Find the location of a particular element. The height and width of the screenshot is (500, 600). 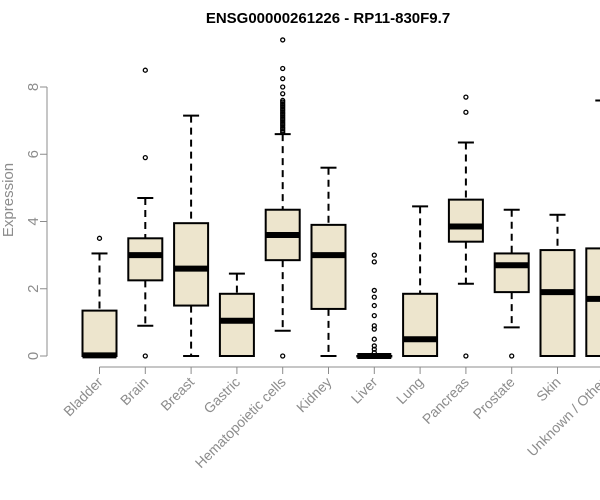

x-tick-label: Liver is located at coordinates (364, 390).